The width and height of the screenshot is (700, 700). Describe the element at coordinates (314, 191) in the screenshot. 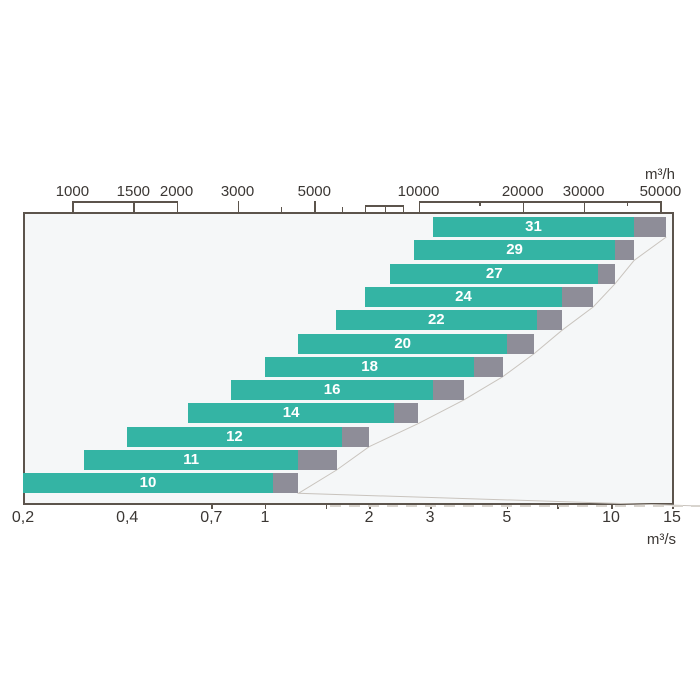

I see `top-axis-label: 5000` at that location.